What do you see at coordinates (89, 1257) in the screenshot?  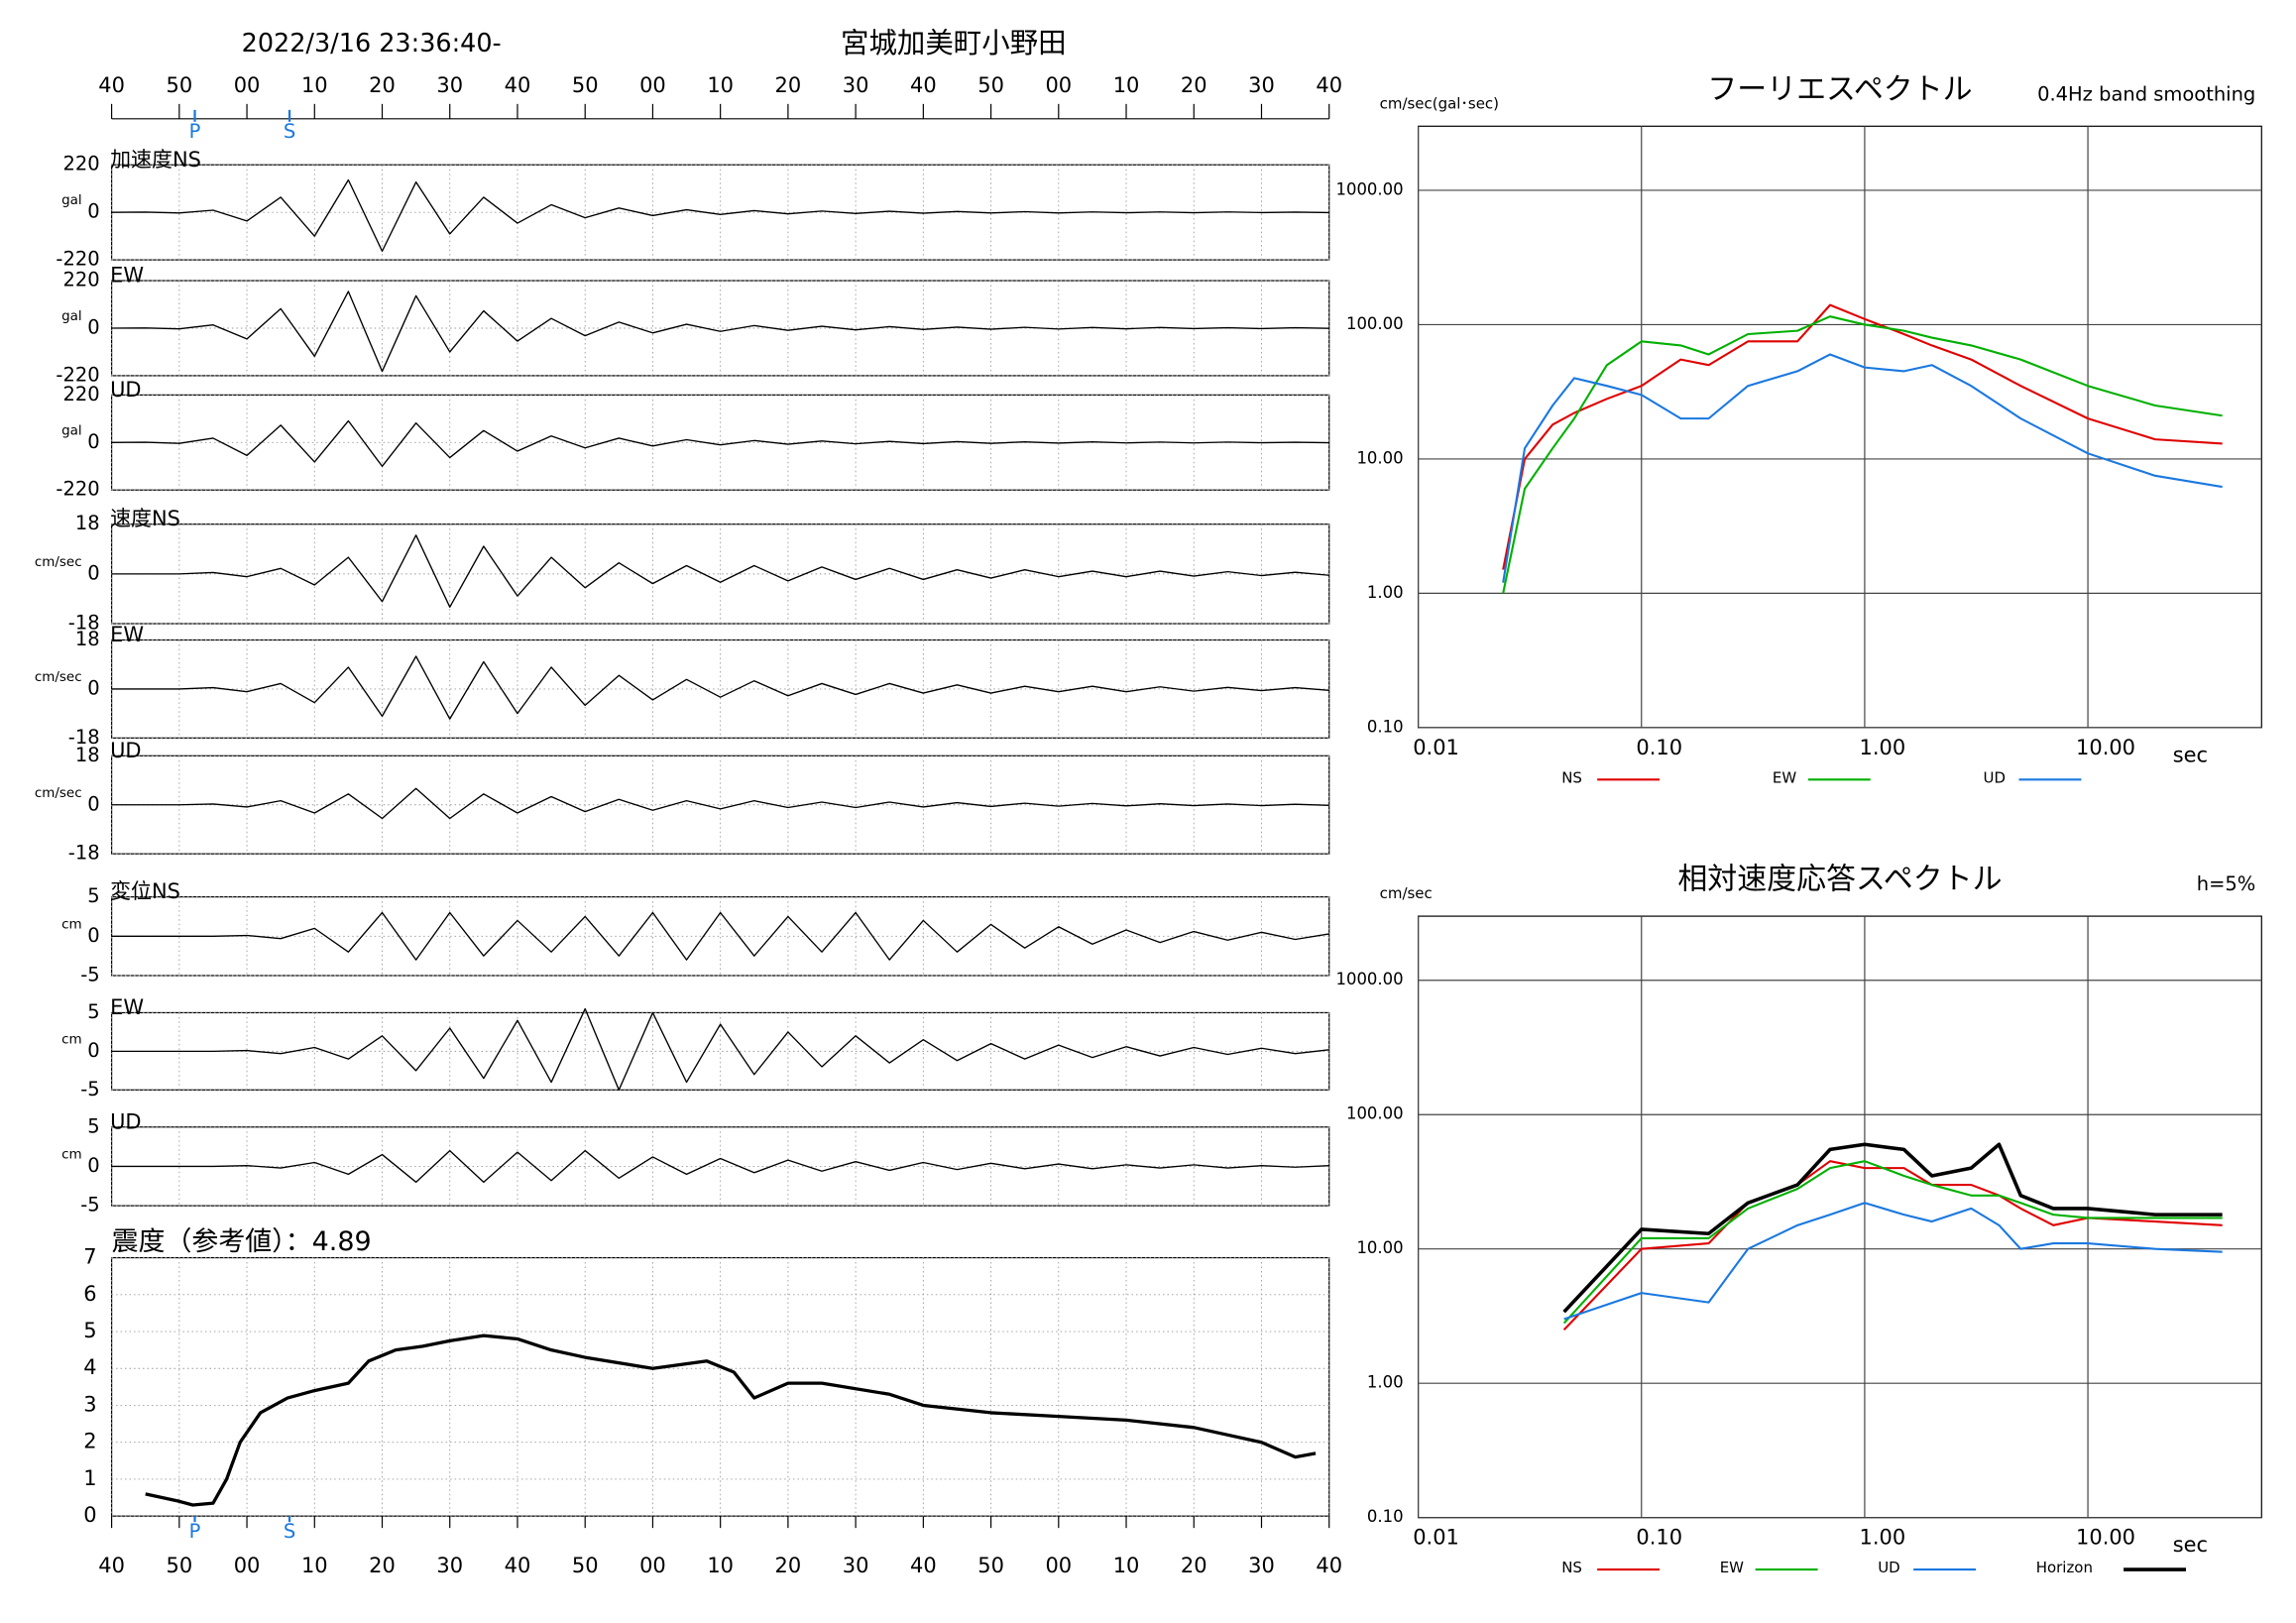 I see `y-tick-label: 7` at bounding box center [89, 1257].